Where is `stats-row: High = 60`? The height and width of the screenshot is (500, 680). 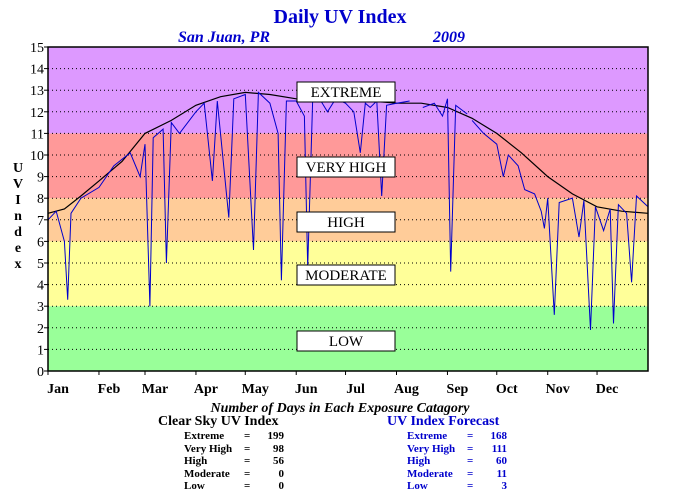 stats-row: High = 60 is located at coordinates (457, 461).